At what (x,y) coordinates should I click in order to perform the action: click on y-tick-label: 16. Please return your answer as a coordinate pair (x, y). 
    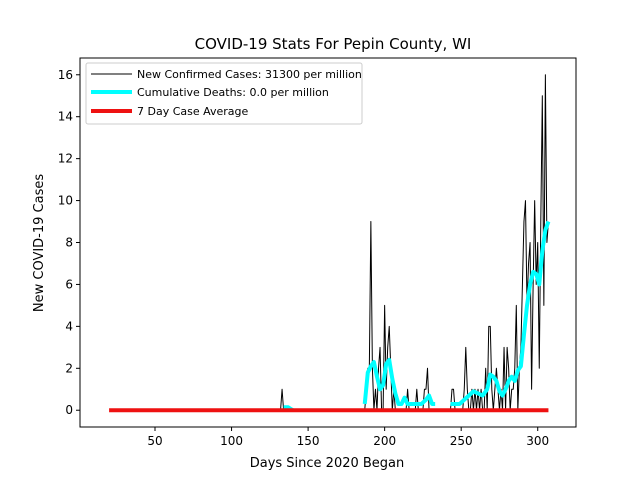
    Looking at the image, I should click on (65, 75).